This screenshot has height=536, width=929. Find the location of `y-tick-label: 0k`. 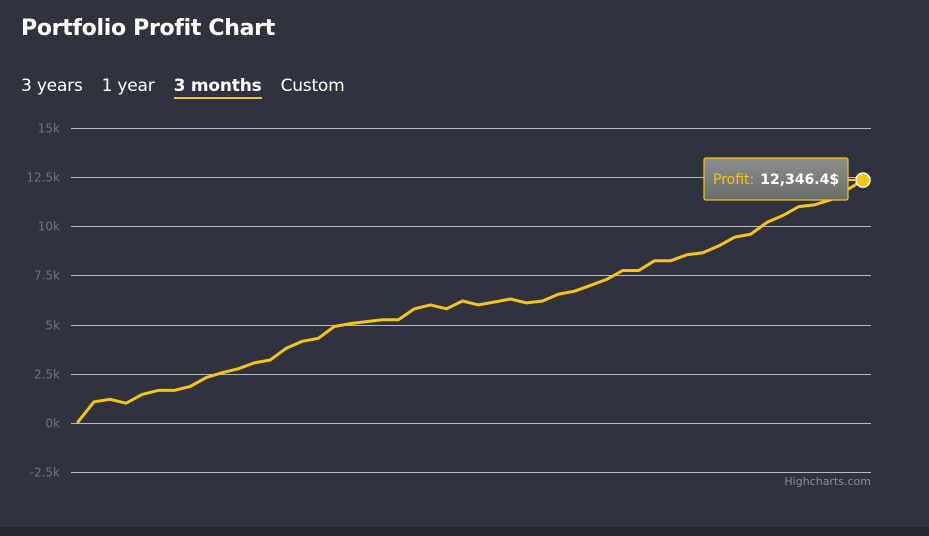

y-tick-label: 0k is located at coordinates (52, 424).